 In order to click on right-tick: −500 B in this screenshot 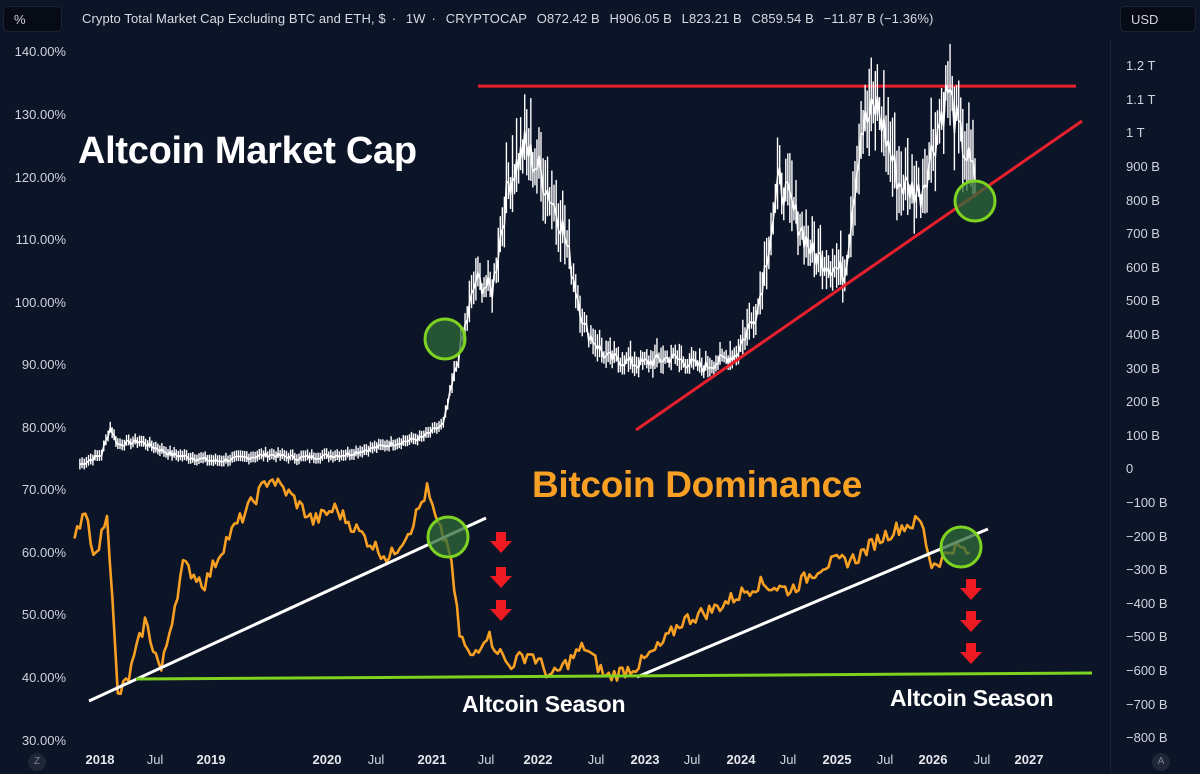, I will do `click(1147, 636)`.